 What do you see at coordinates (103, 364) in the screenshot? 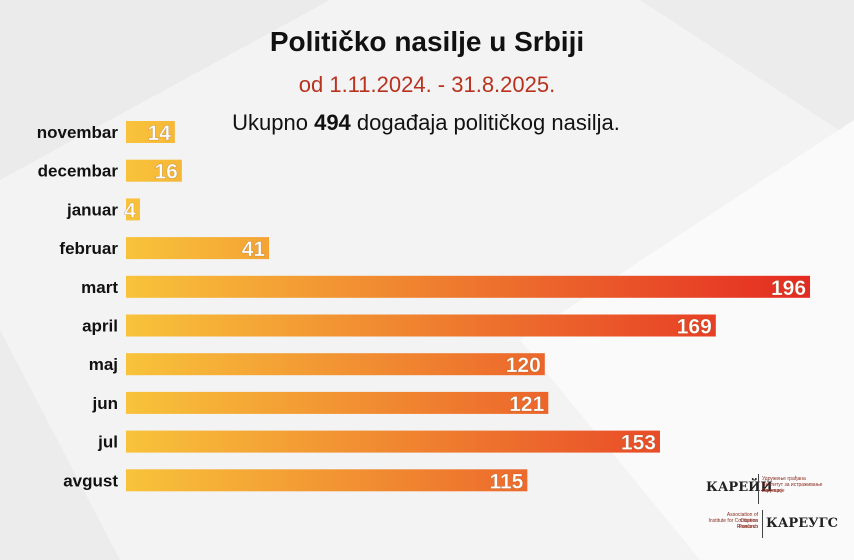
I see `category-label-maj: maj` at bounding box center [103, 364].